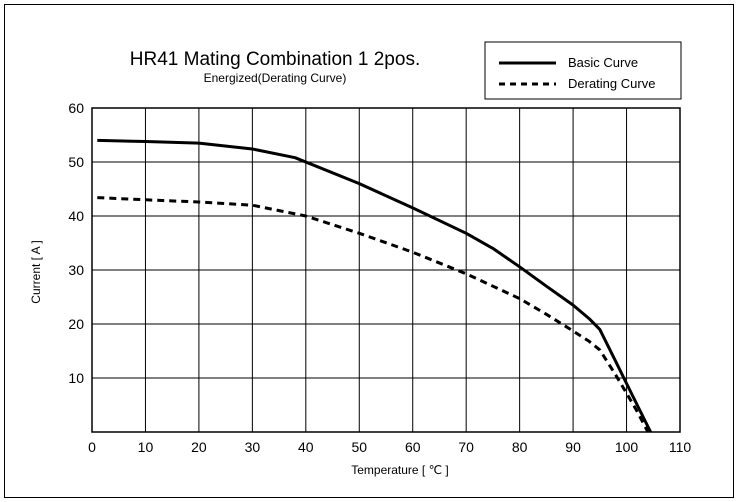  Describe the element at coordinates (389, 447) in the screenshot. I see `x-tick-labels: 0 10 20 30 40 50 60 70 80 90 100 110` at that location.